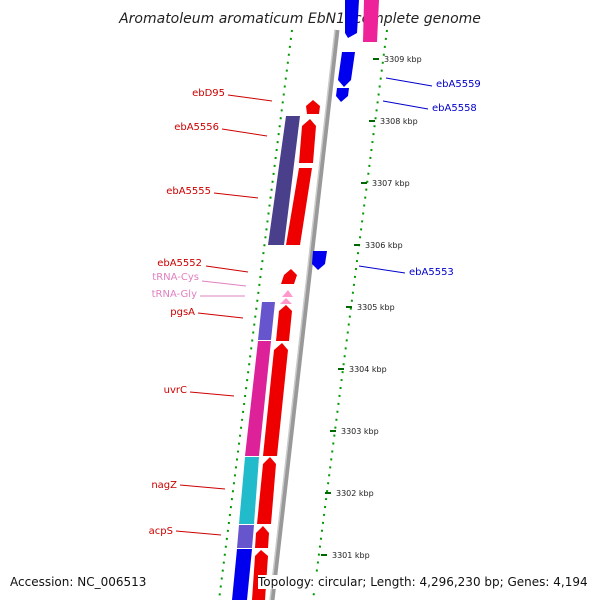  I want to click on gene-label-nagz: nagZ, so click(164, 485).